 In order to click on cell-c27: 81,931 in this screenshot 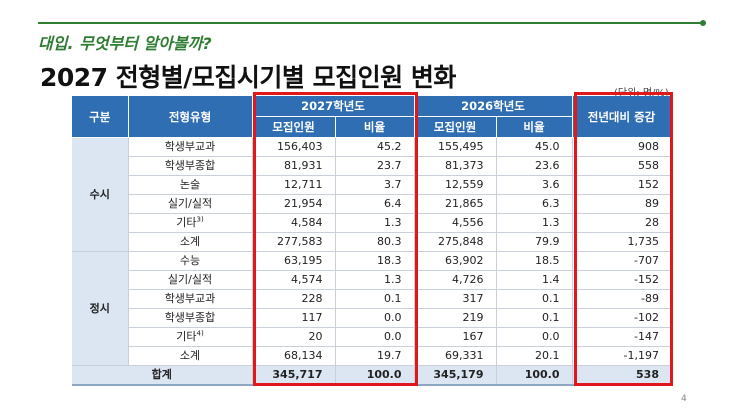, I will do `click(294, 166)`.